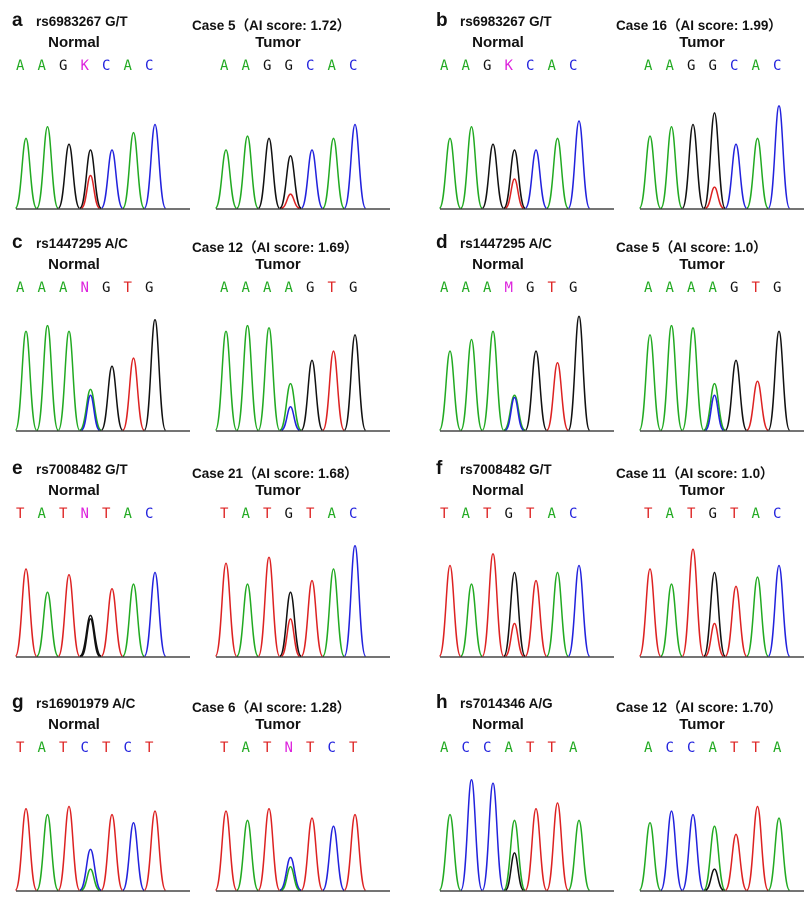 The image size is (804, 921). What do you see at coordinates (442, 20) in the screenshot?
I see `panel-letter: b` at bounding box center [442, 20].